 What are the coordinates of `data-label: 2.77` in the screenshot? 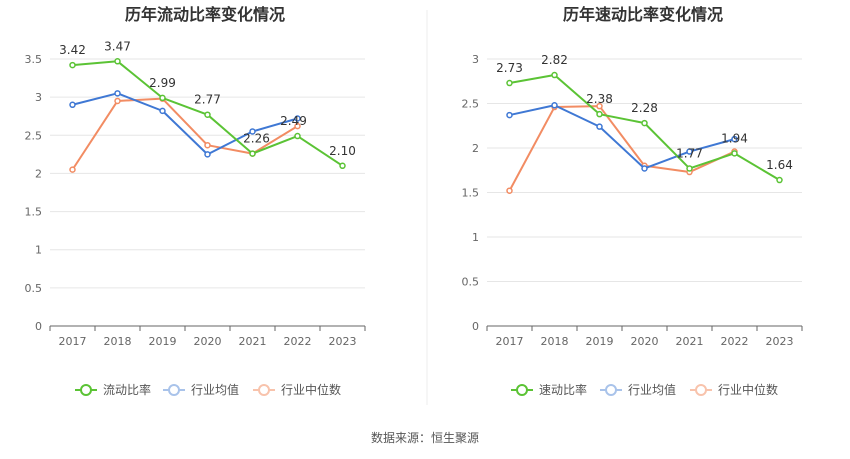 It's located at (207, 100).